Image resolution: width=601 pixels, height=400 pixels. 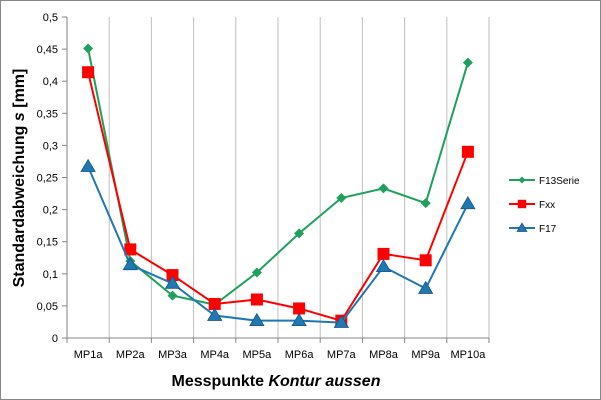 What do you see at coordinates (19, 178) in the screenshot?
I see `y-axis-title: Standardabweichung s [mm]` at bounding box center [19, 178].